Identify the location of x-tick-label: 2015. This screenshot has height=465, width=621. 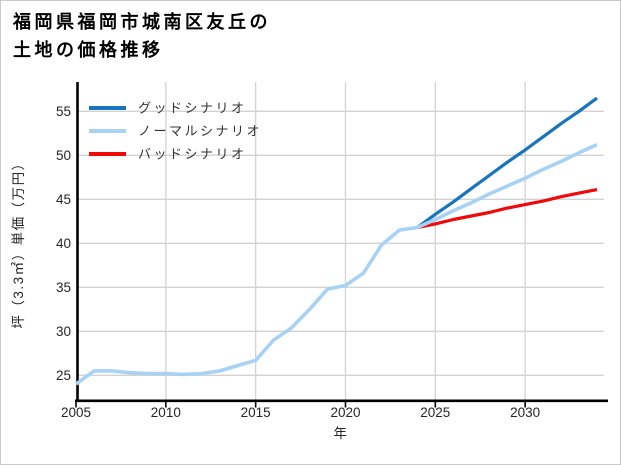
(256, 412).